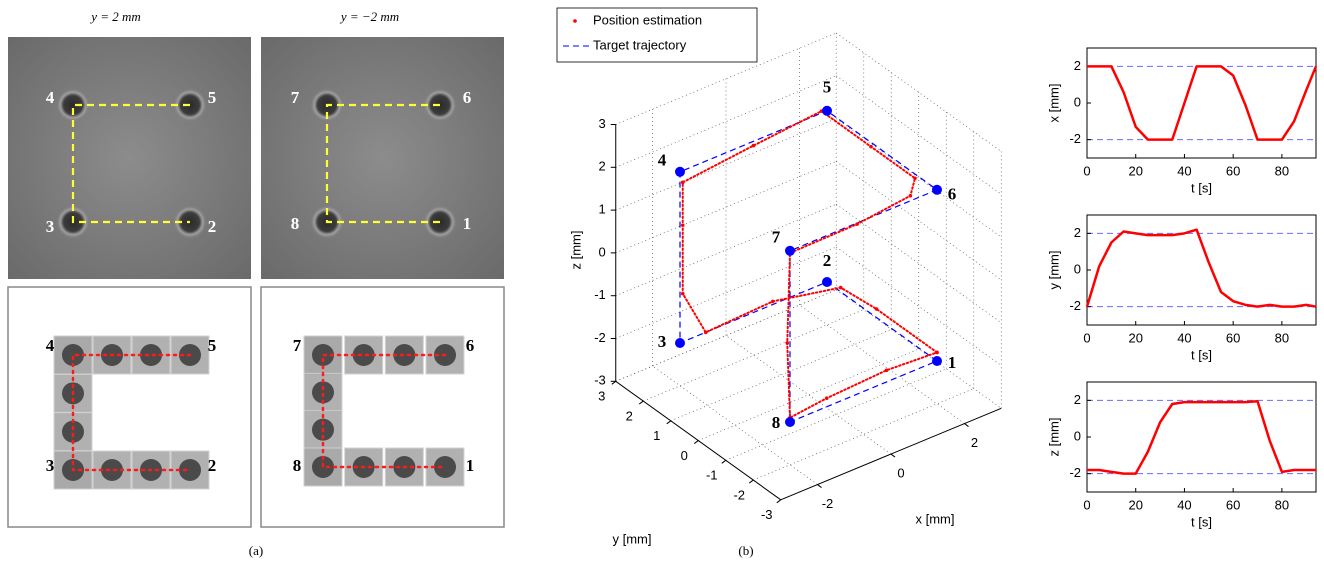  I want to click on target-line, so click(809, 266).